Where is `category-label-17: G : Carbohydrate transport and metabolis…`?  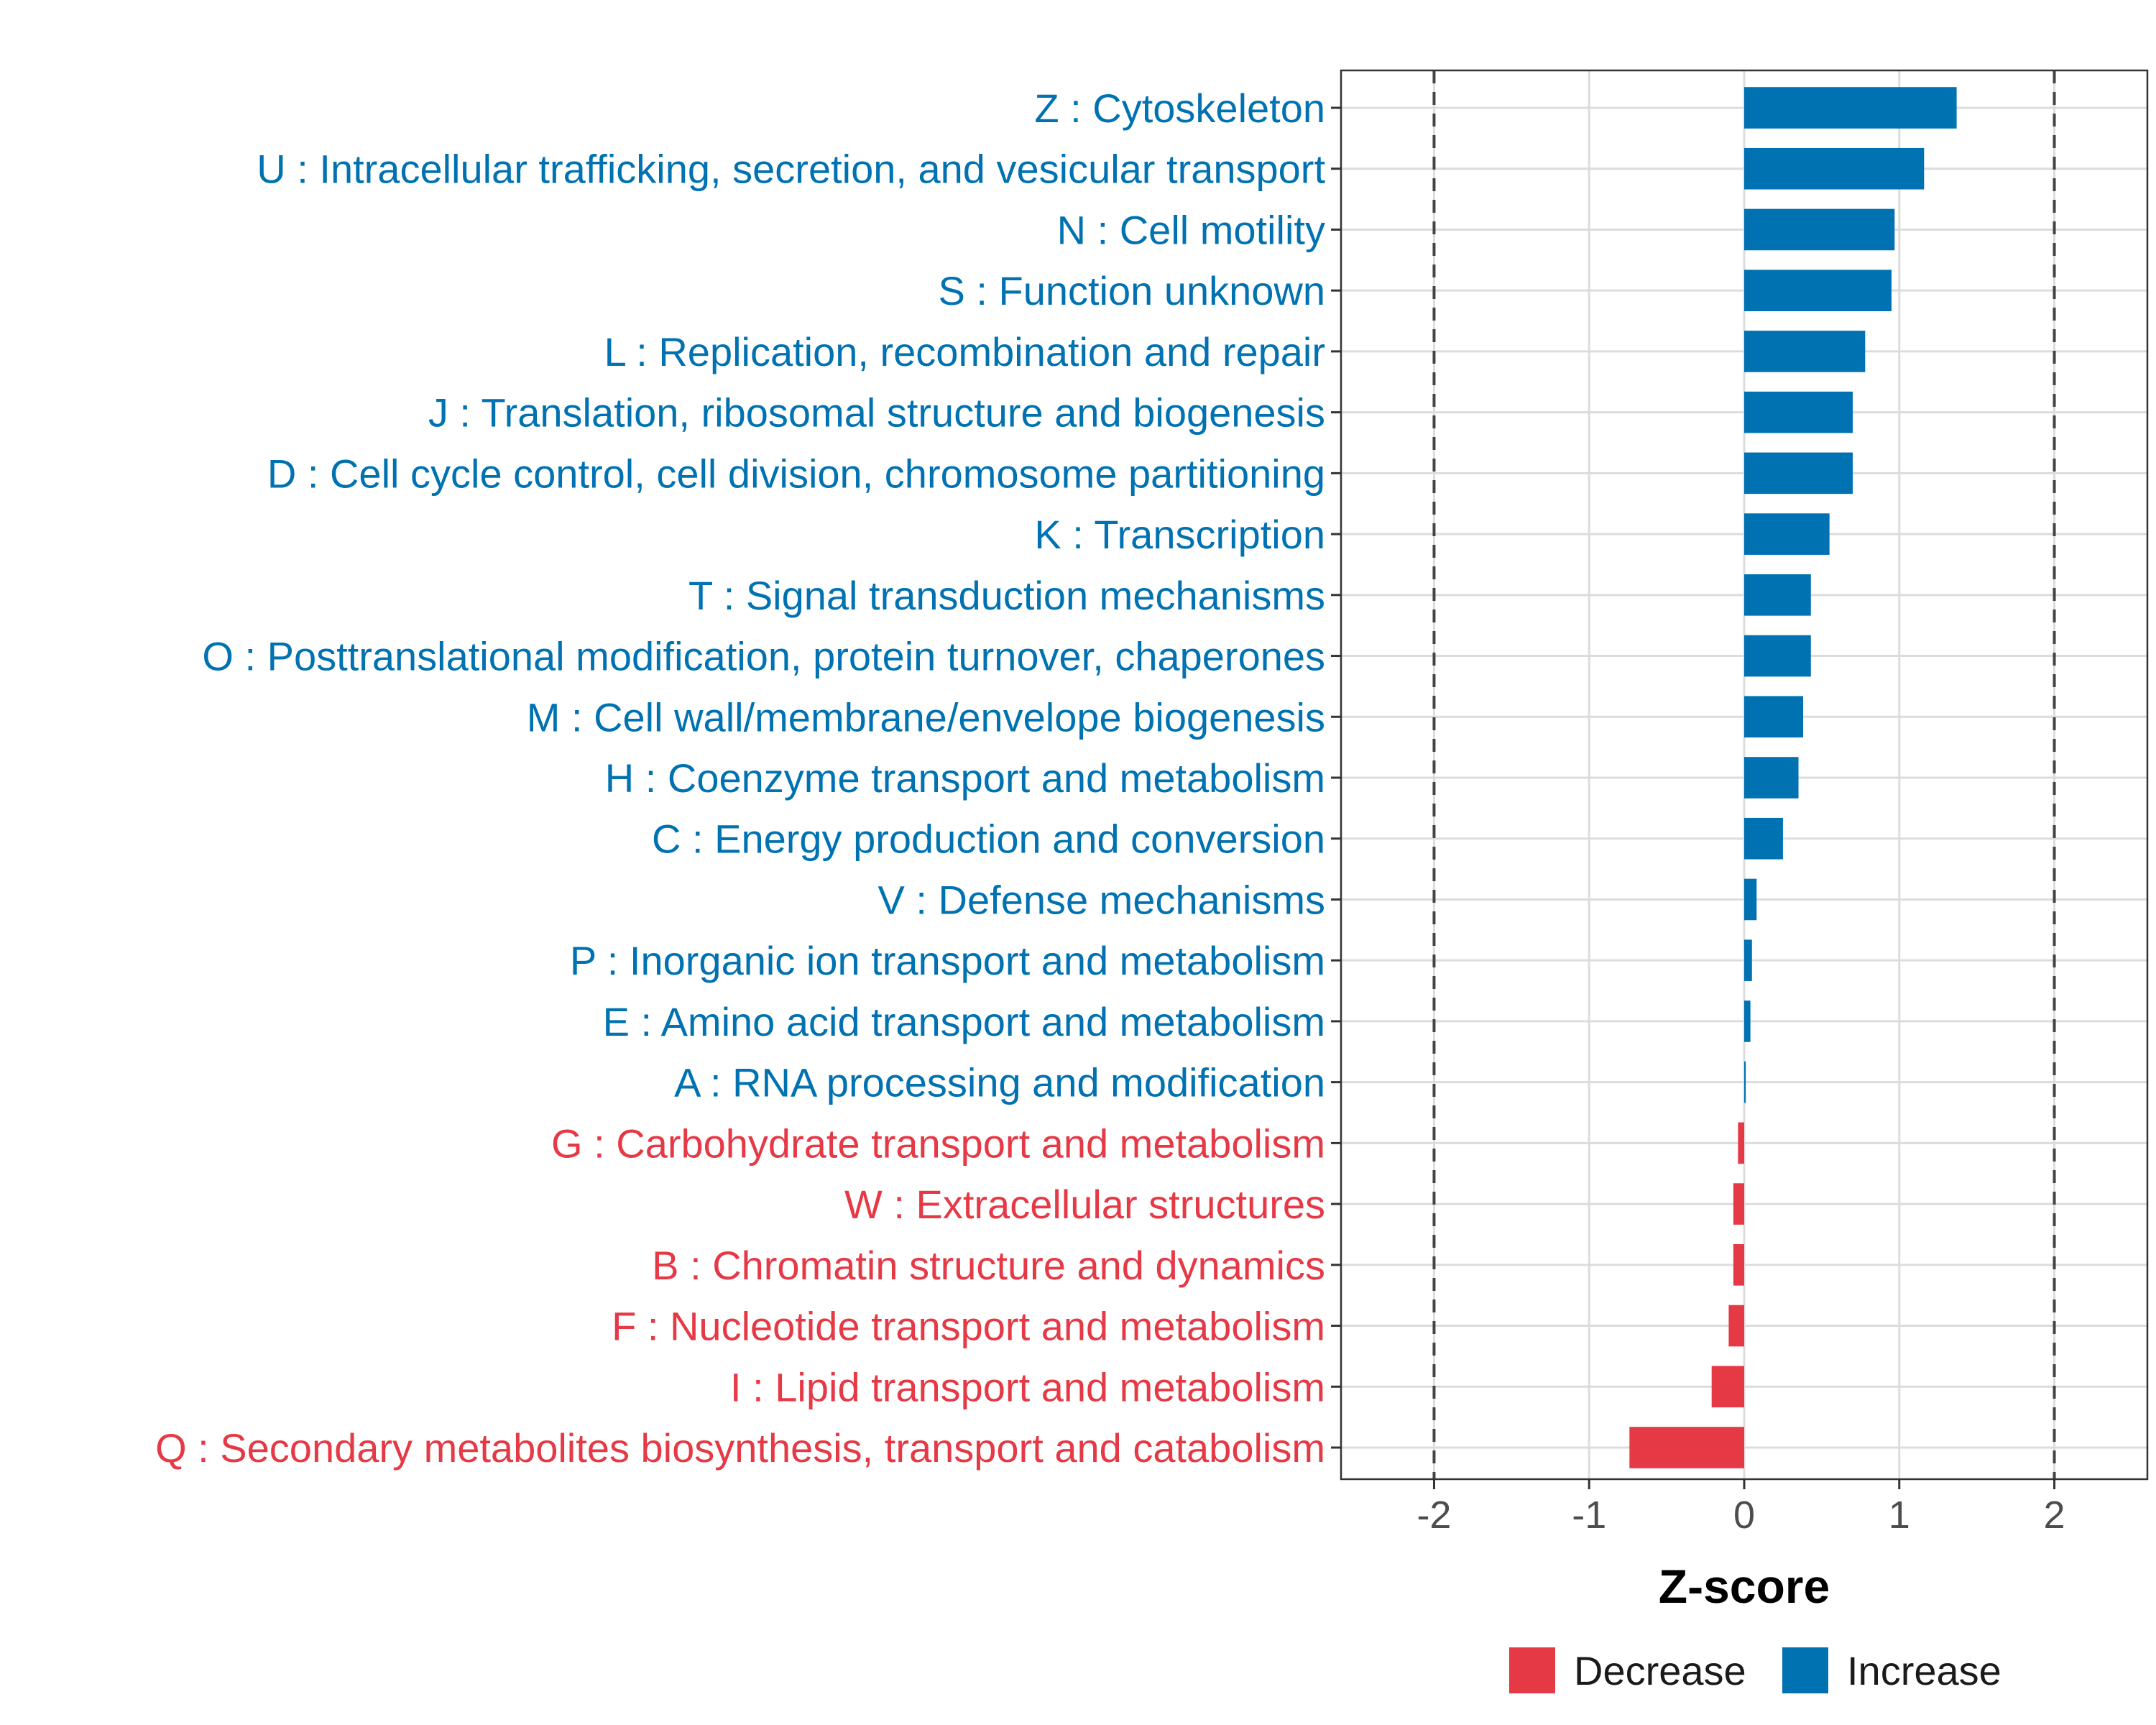 category-label-17: G : Carbohydrate transport and metabolis… is located at coordinates (938, 1143).